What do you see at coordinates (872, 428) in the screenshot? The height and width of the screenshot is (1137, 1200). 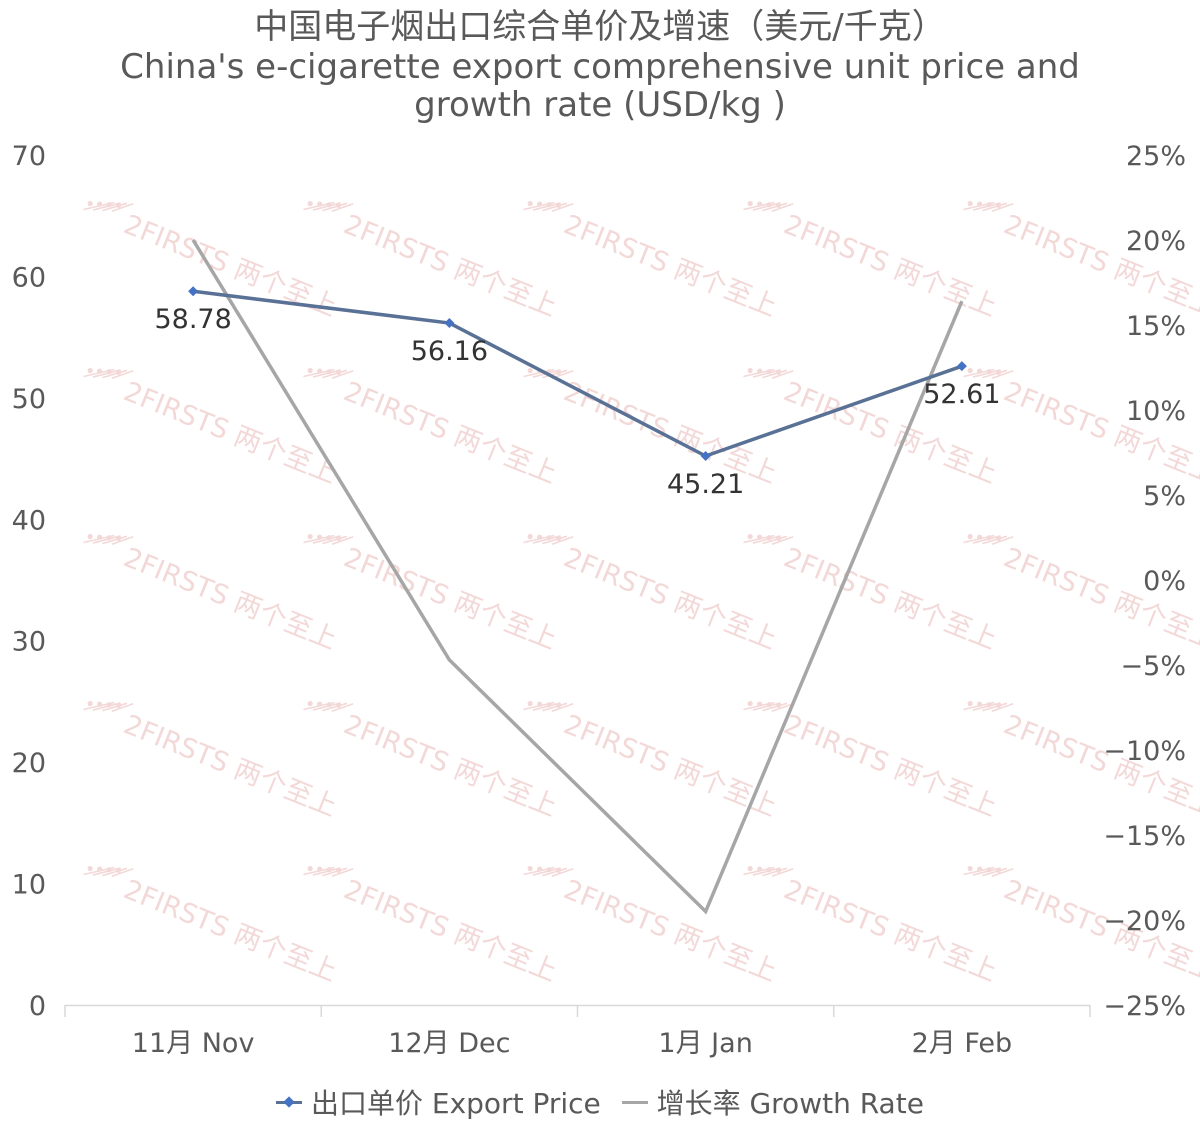 I see `watermark-1-3: 2FIRSTS 两个至上` at bounding box center [872, 428].